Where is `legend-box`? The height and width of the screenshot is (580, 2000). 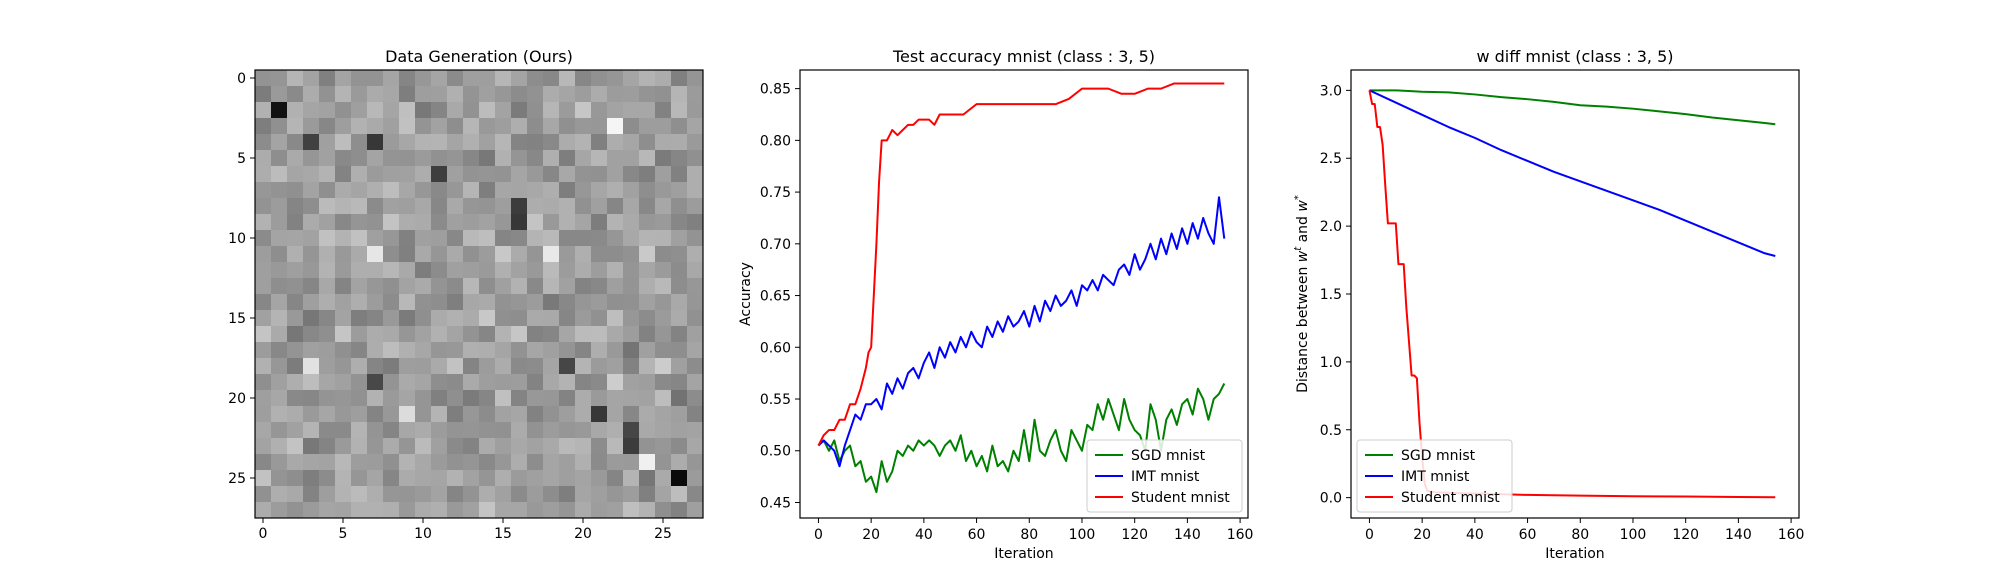 legend-box is located at coordinates (1164, 476).